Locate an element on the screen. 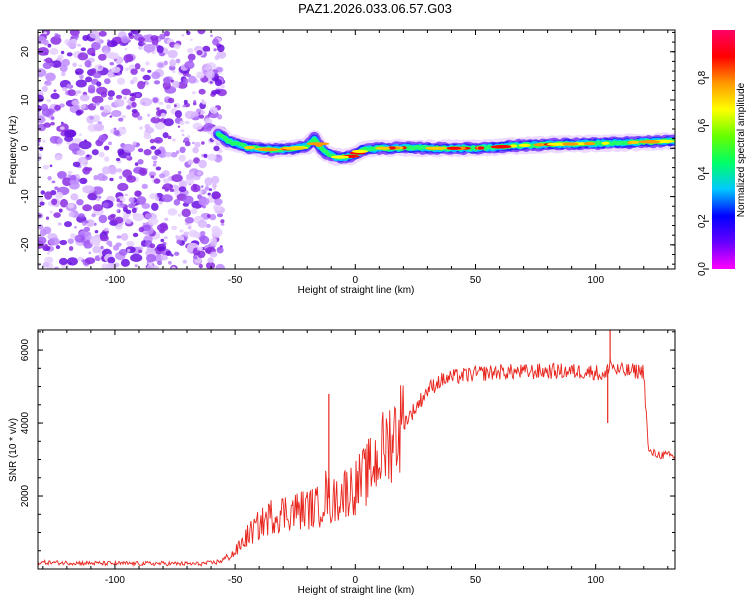  x-tick-label: -50 is located at coordinates (235, 280).